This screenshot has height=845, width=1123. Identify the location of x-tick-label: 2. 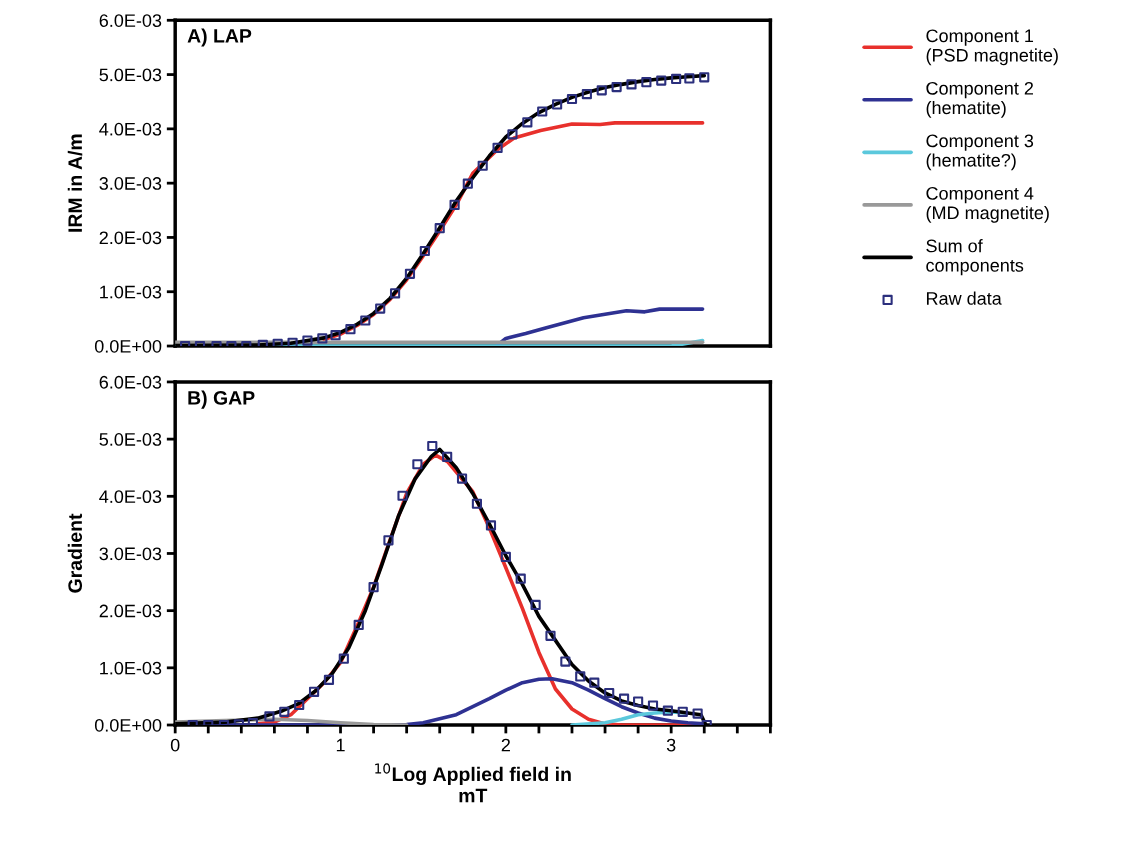
(505, 745).